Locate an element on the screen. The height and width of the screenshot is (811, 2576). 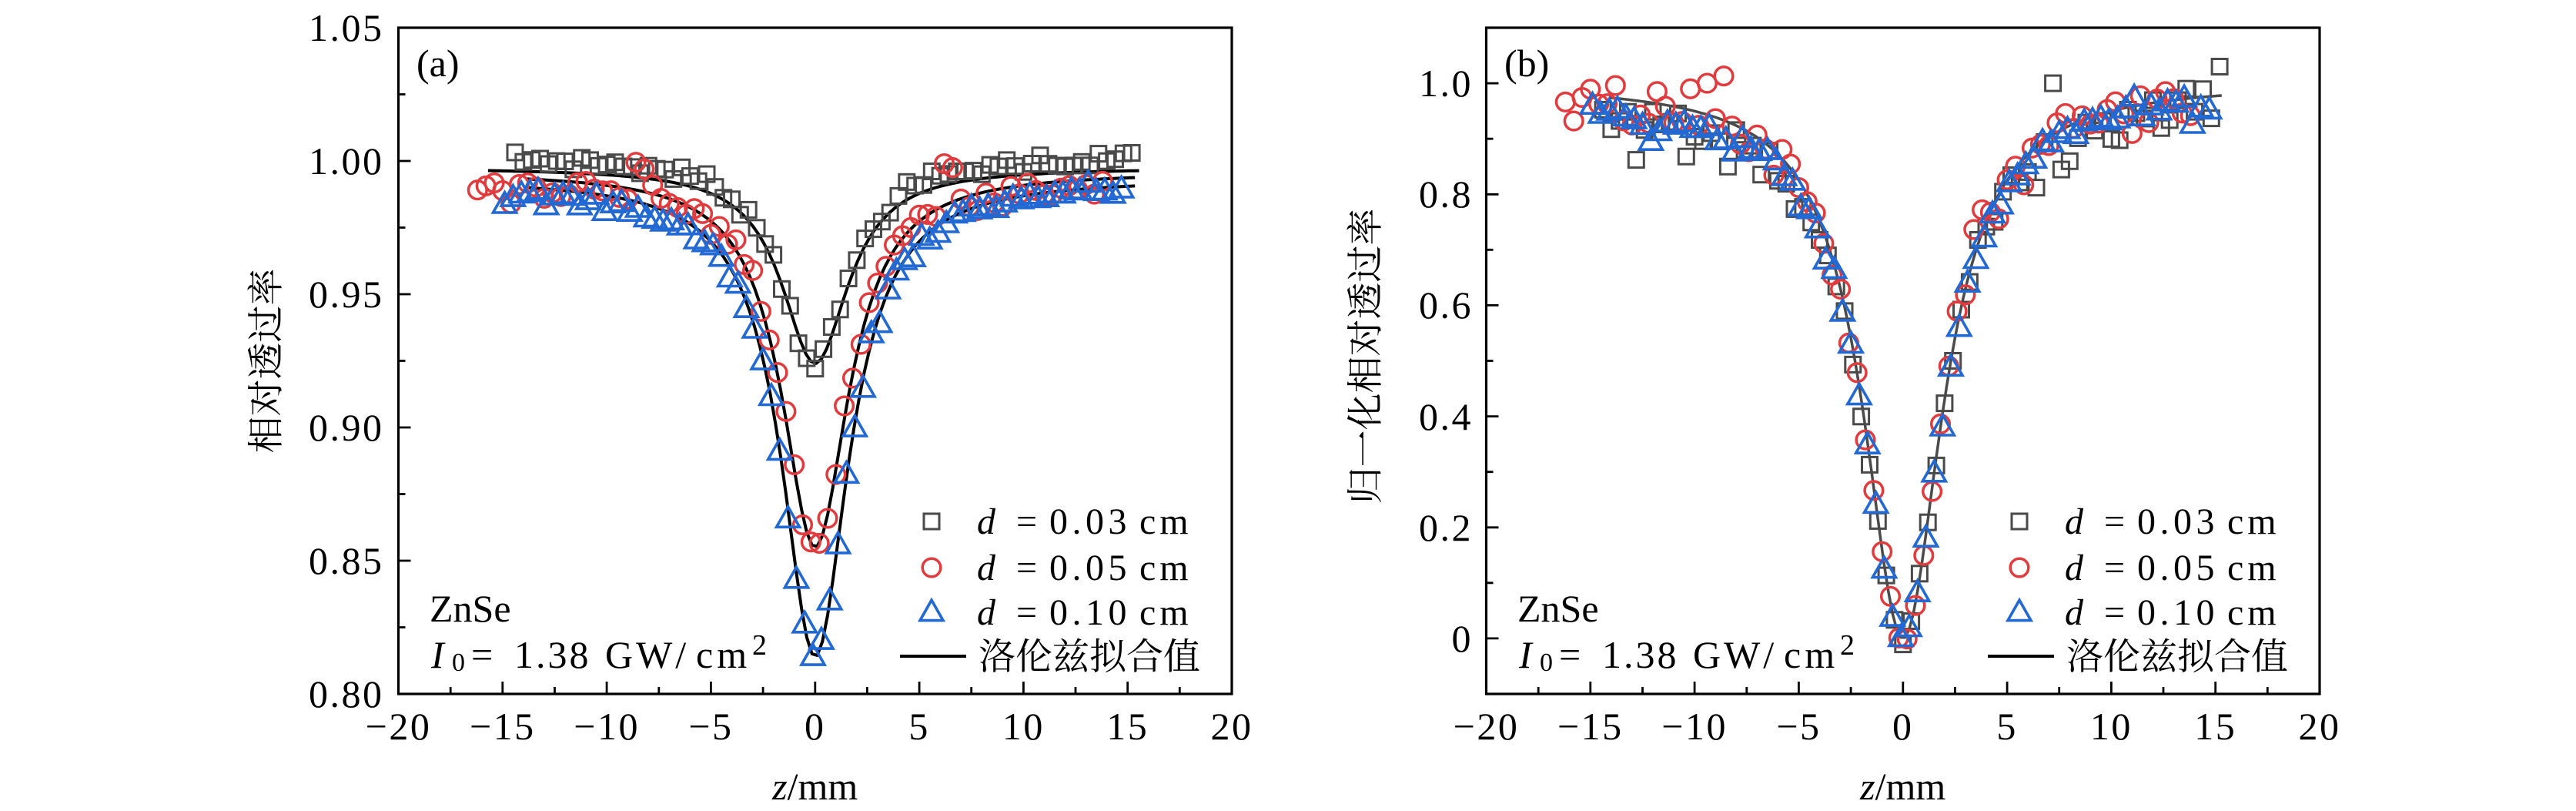
svg-text: (b) is located at coordinates (1527, 63).